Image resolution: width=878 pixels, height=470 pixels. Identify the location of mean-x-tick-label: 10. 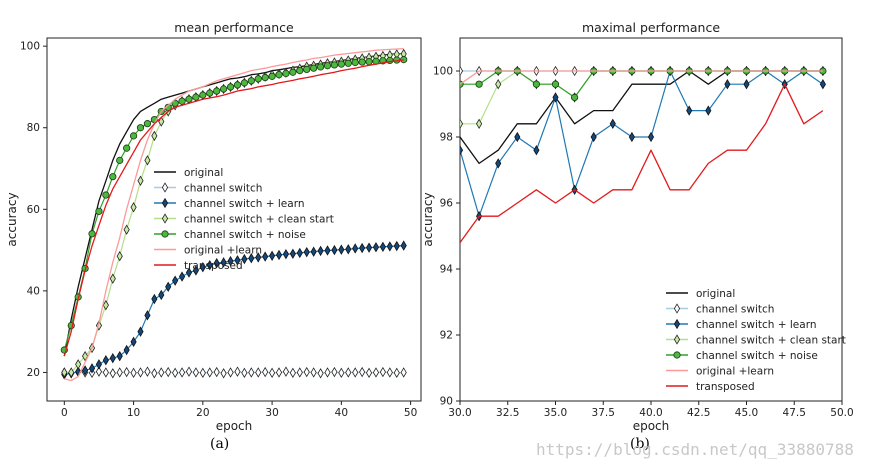
(133, 413).